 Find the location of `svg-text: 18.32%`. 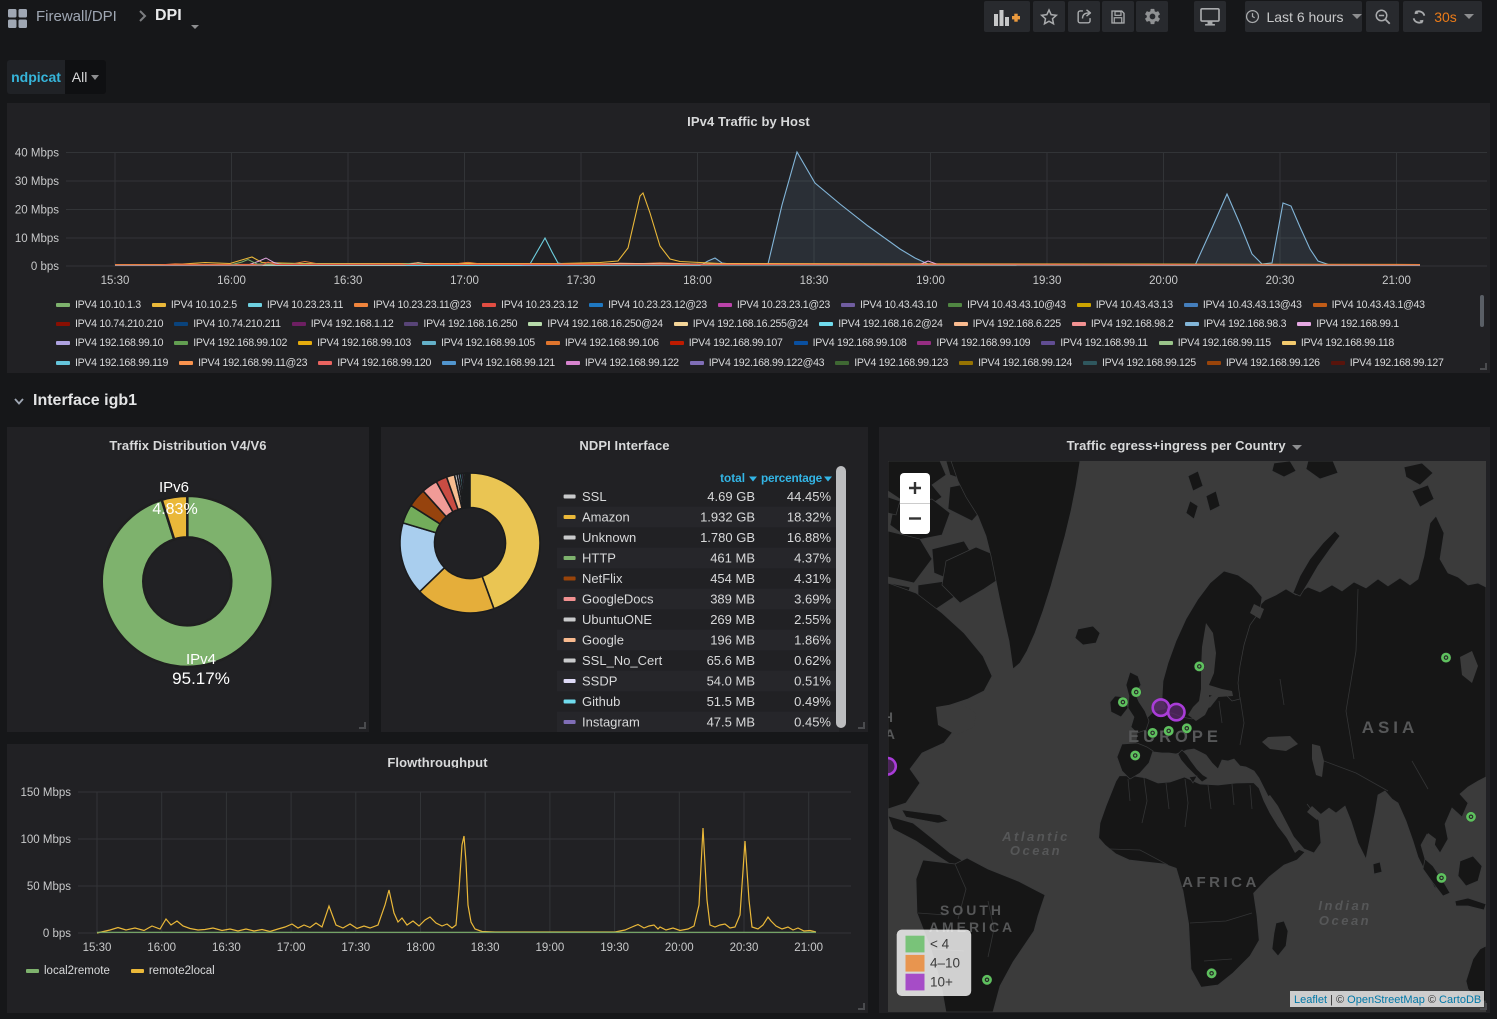

svg-text: 18.32% is located at coordinates (809, 517).